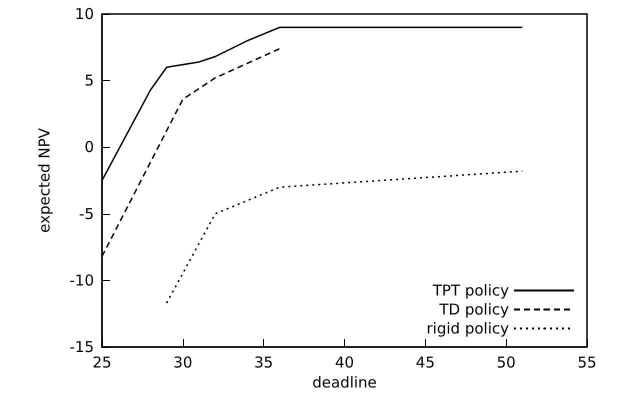  What do you see at coordinates (344, 383) in the screenshot?
I see `x-axis-title: deadline` at bounding box center [344, 383].